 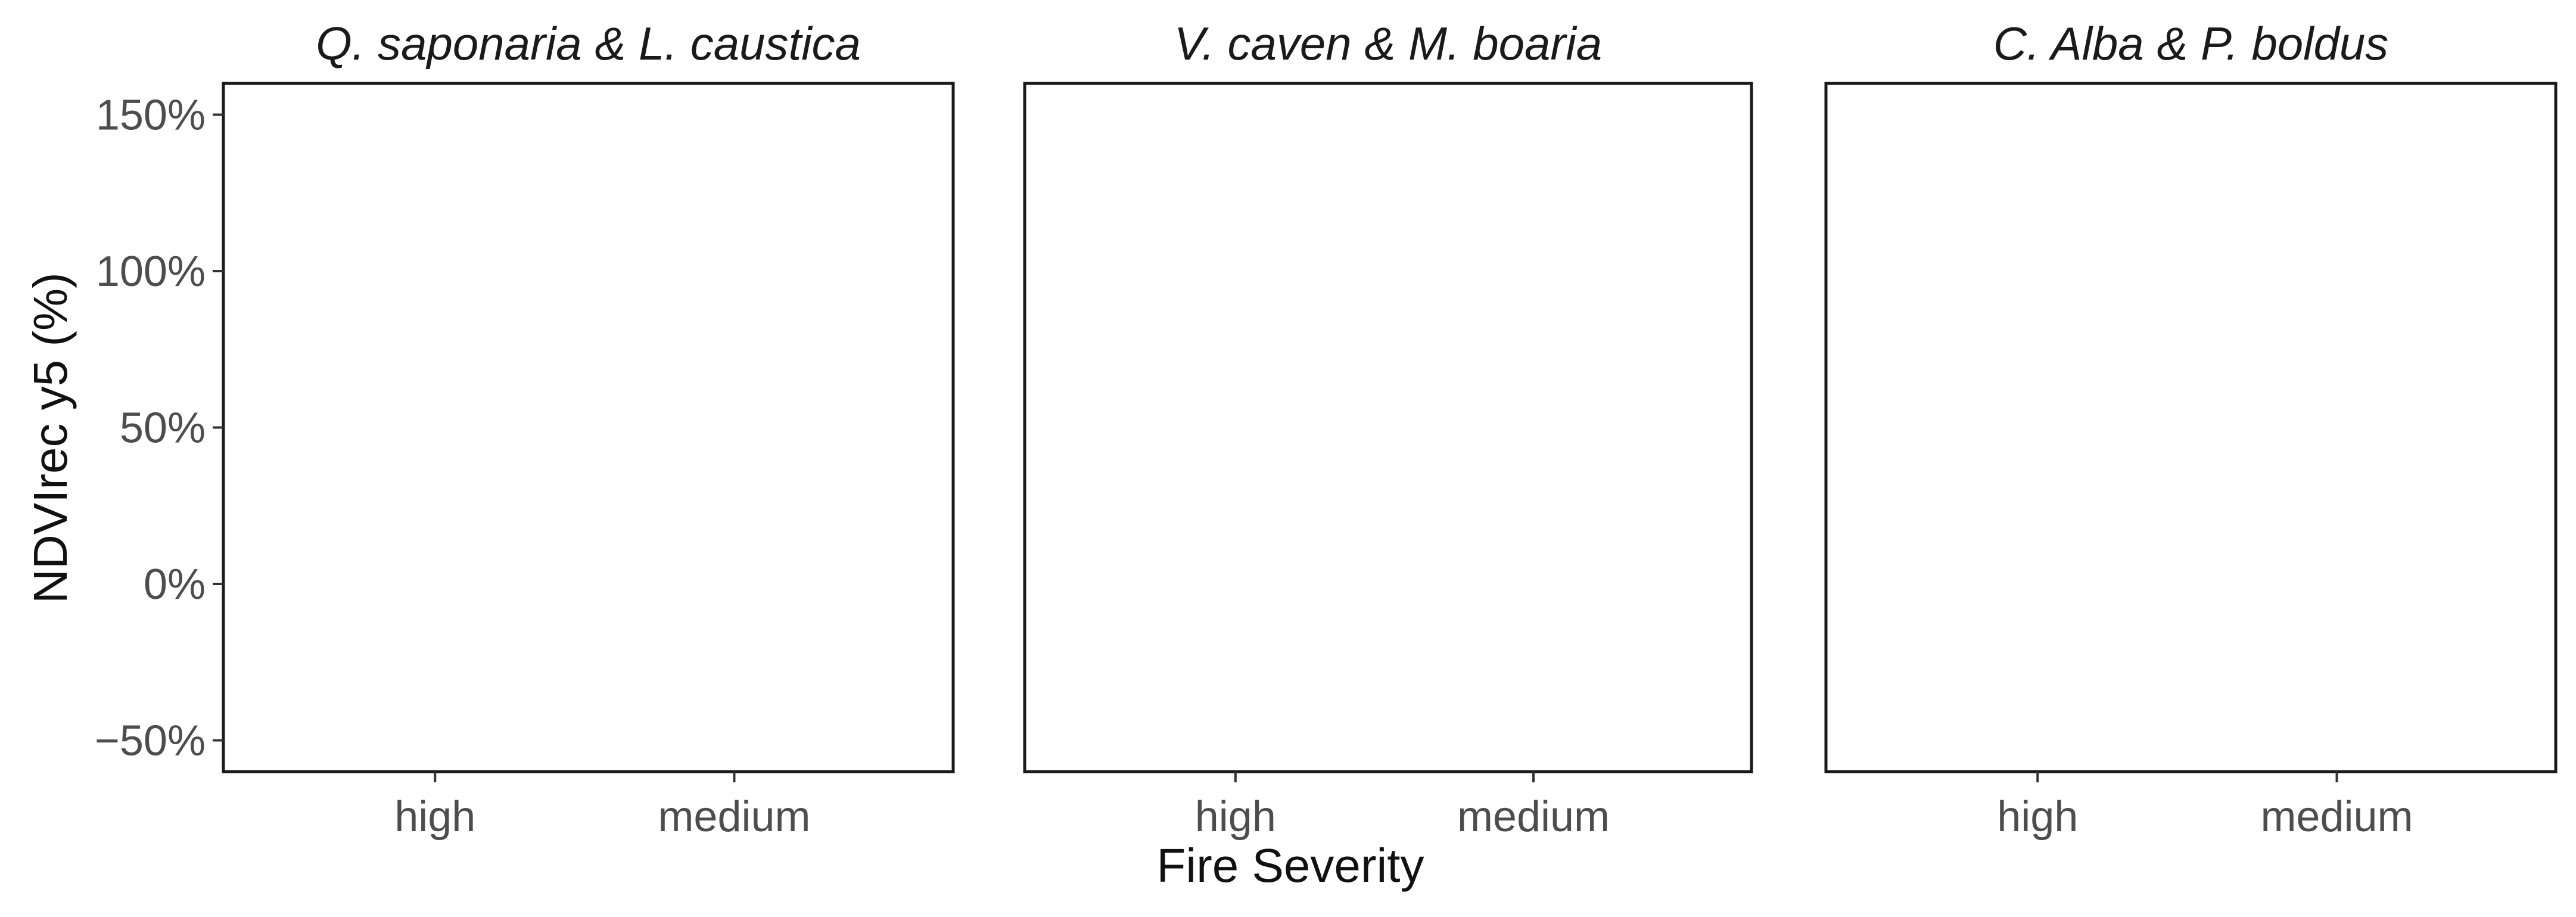 I want to click on y-tick-label: 150%, so click(x=151, y=115).